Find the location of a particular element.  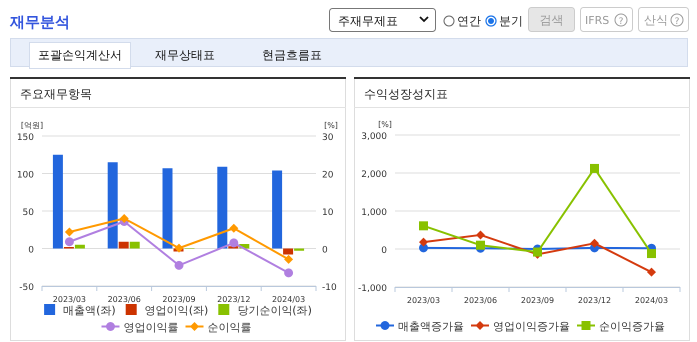

y-tick-label: -50 is located at coordinates (26, 288).